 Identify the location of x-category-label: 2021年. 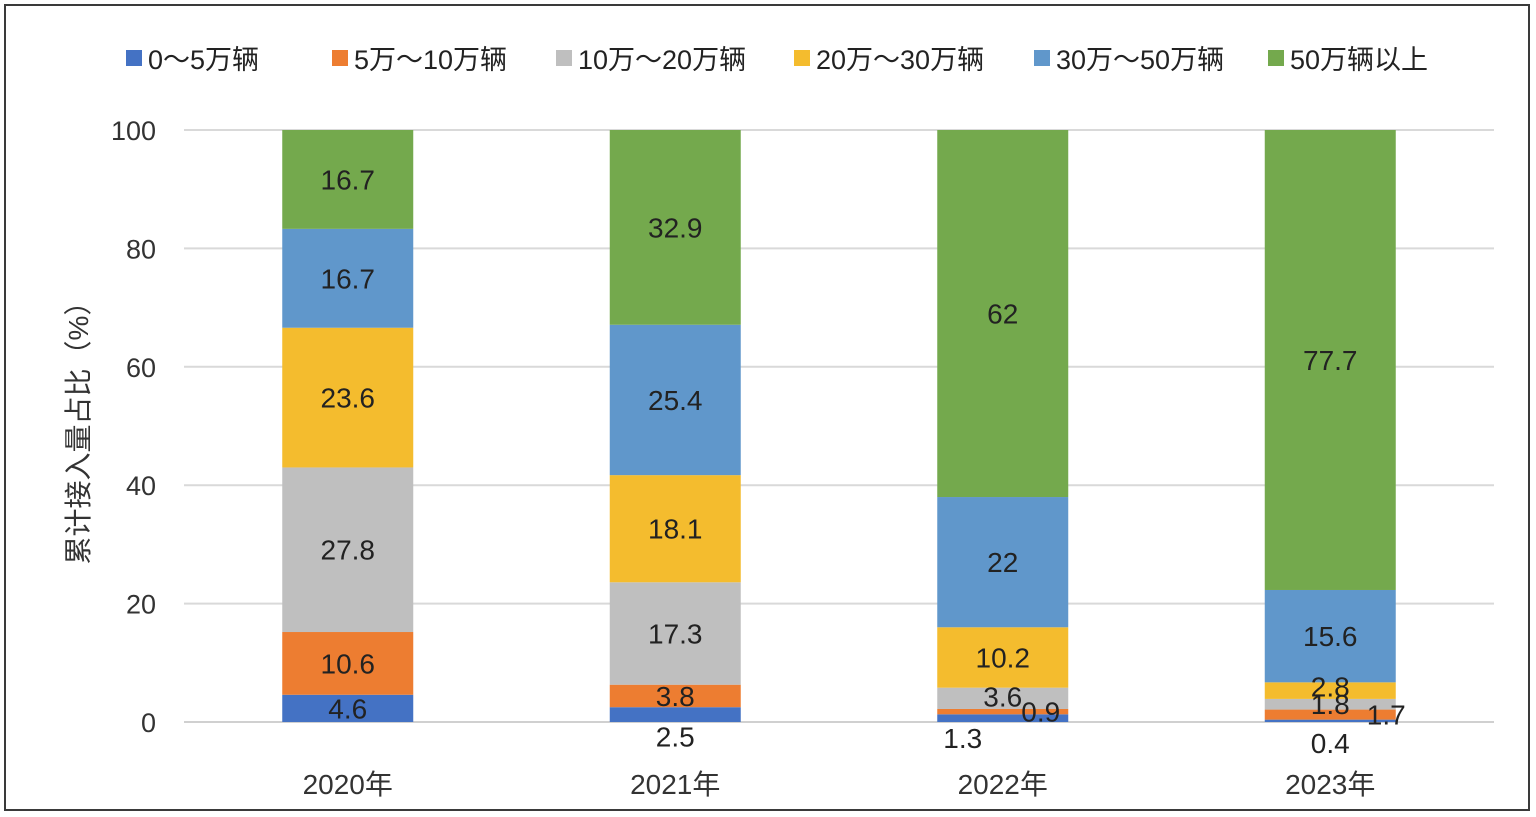
(675, 784).